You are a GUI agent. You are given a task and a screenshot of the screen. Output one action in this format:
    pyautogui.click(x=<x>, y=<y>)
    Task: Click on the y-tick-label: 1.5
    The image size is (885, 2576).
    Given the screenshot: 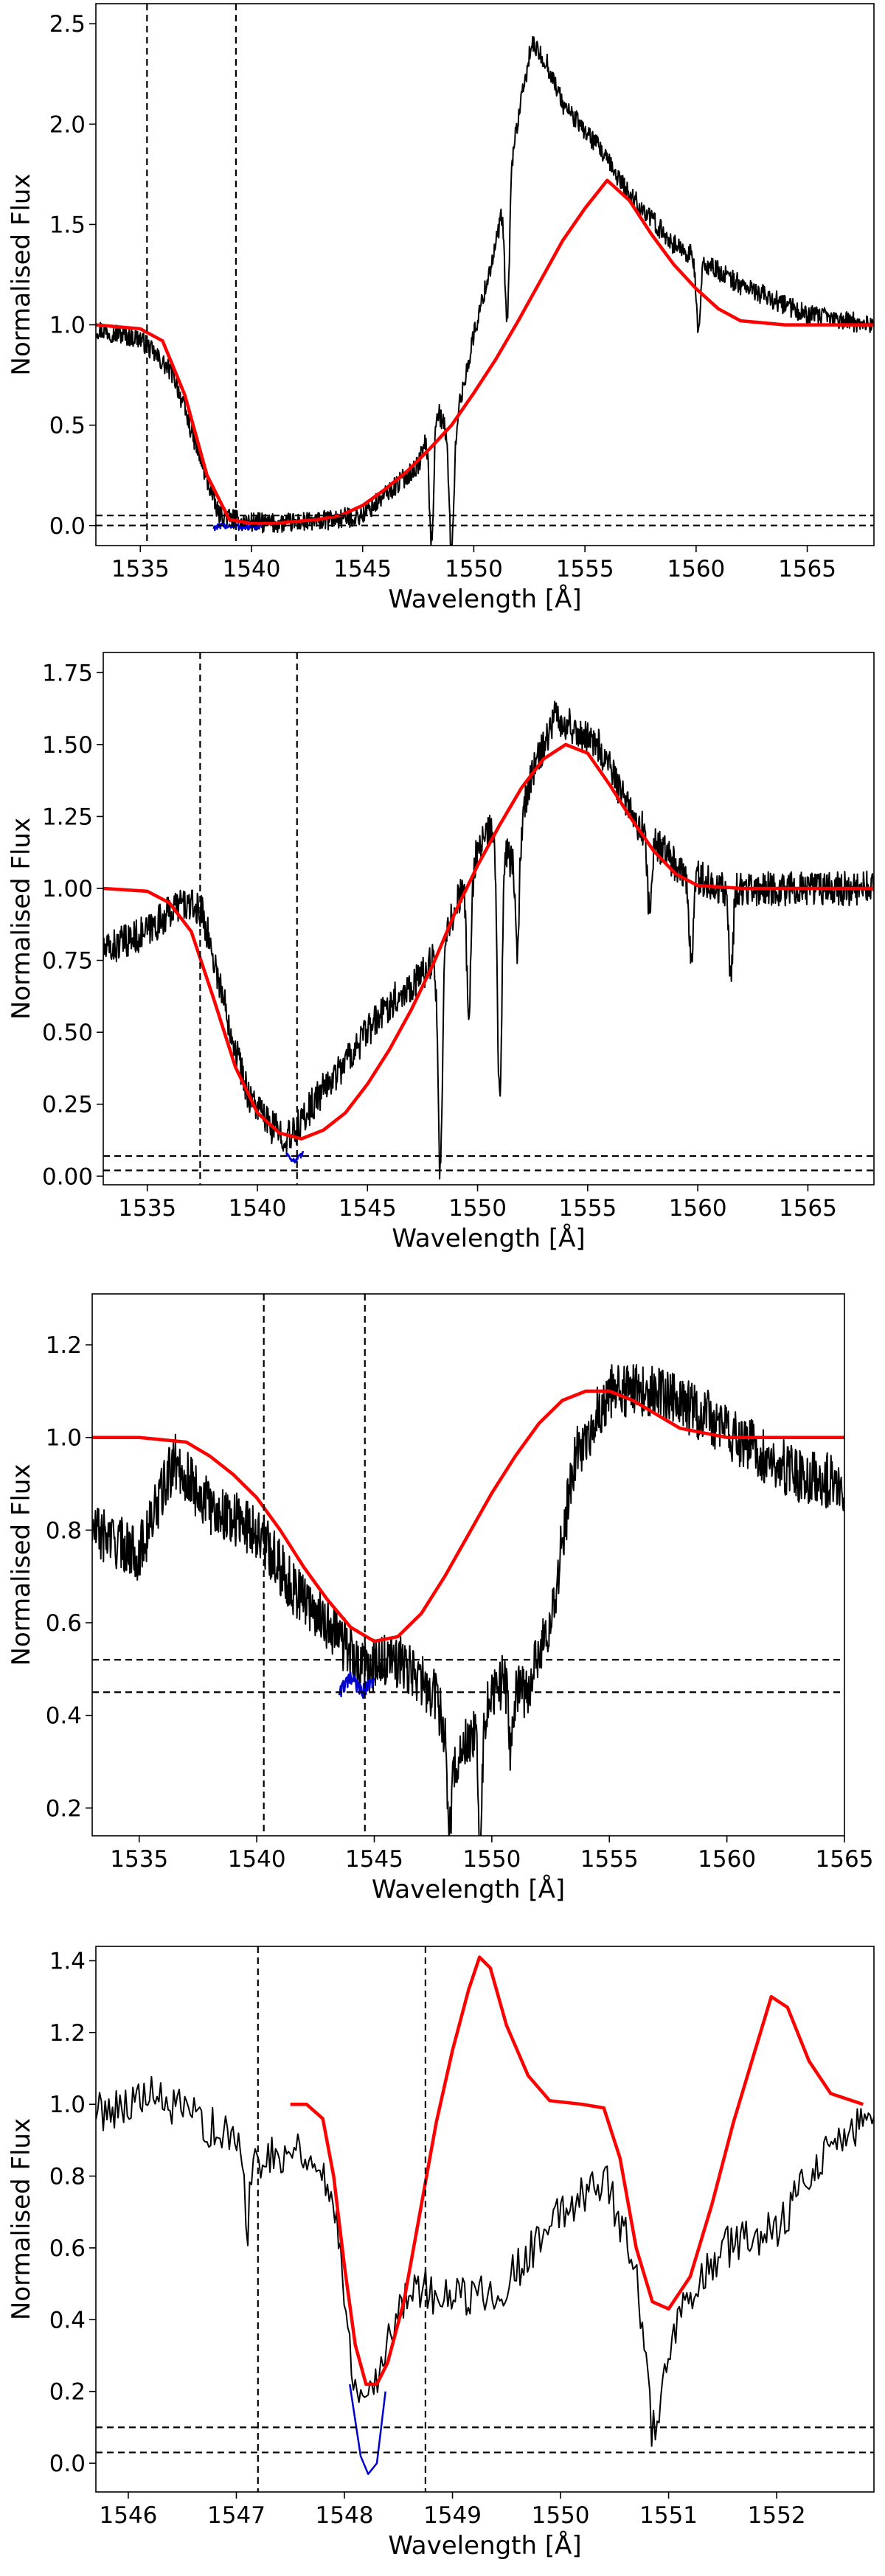 What is the action you would take?
    pyautogui.click(x=67, y=225)
    